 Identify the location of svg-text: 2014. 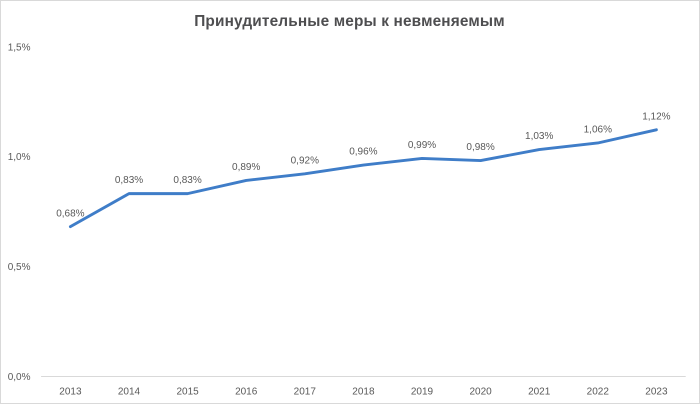
(129, 392).